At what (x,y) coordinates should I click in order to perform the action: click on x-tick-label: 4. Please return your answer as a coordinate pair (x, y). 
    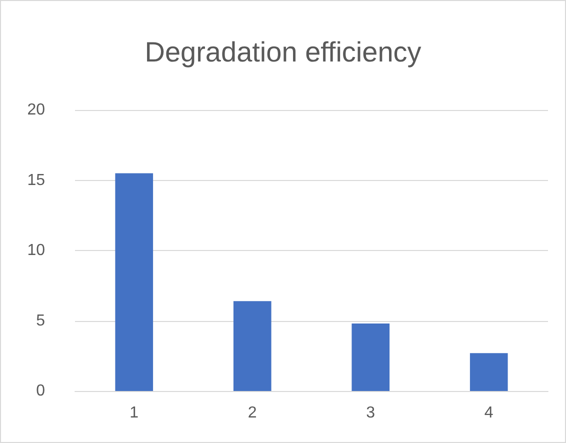
    Looking at the image, I should click on (489, 413).